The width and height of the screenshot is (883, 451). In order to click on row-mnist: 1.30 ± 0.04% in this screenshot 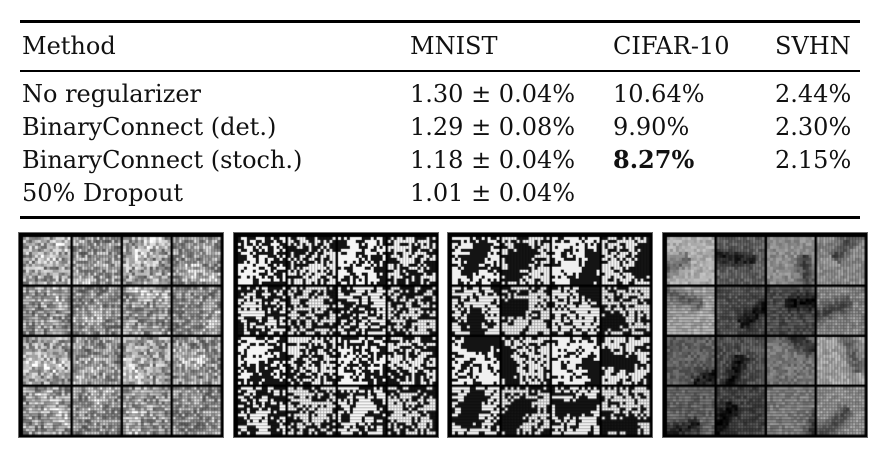, I will do `click(493, 94)`.